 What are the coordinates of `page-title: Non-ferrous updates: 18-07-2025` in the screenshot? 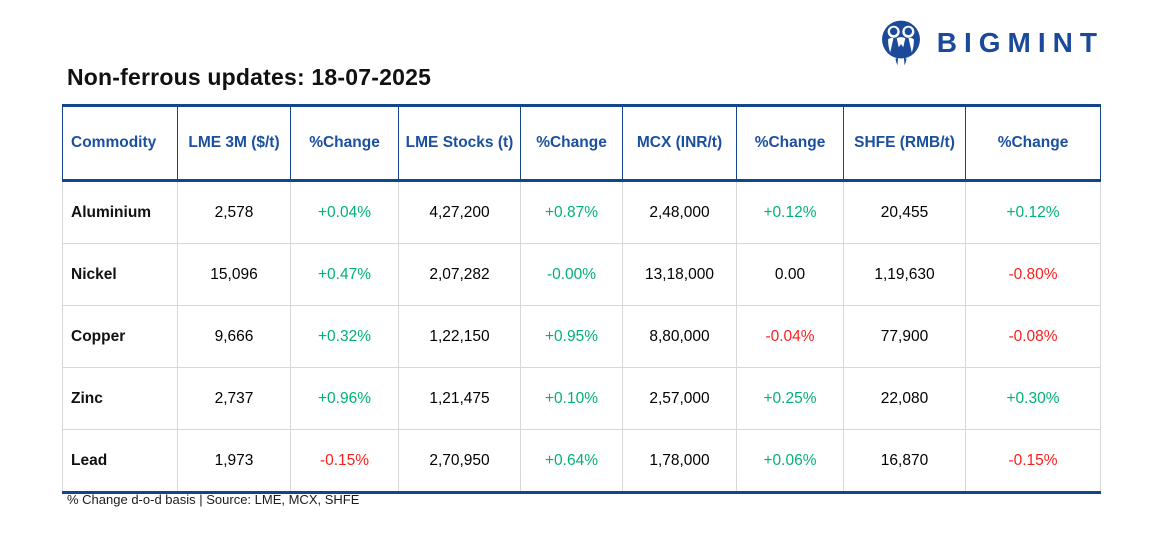 It's located at (249, 77).